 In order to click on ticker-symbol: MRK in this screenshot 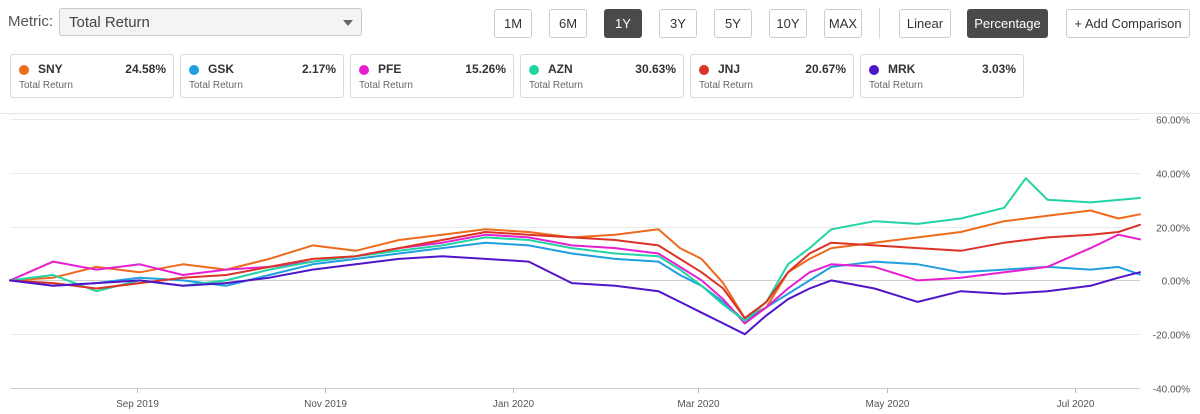, I will do `click(902, 69)`.